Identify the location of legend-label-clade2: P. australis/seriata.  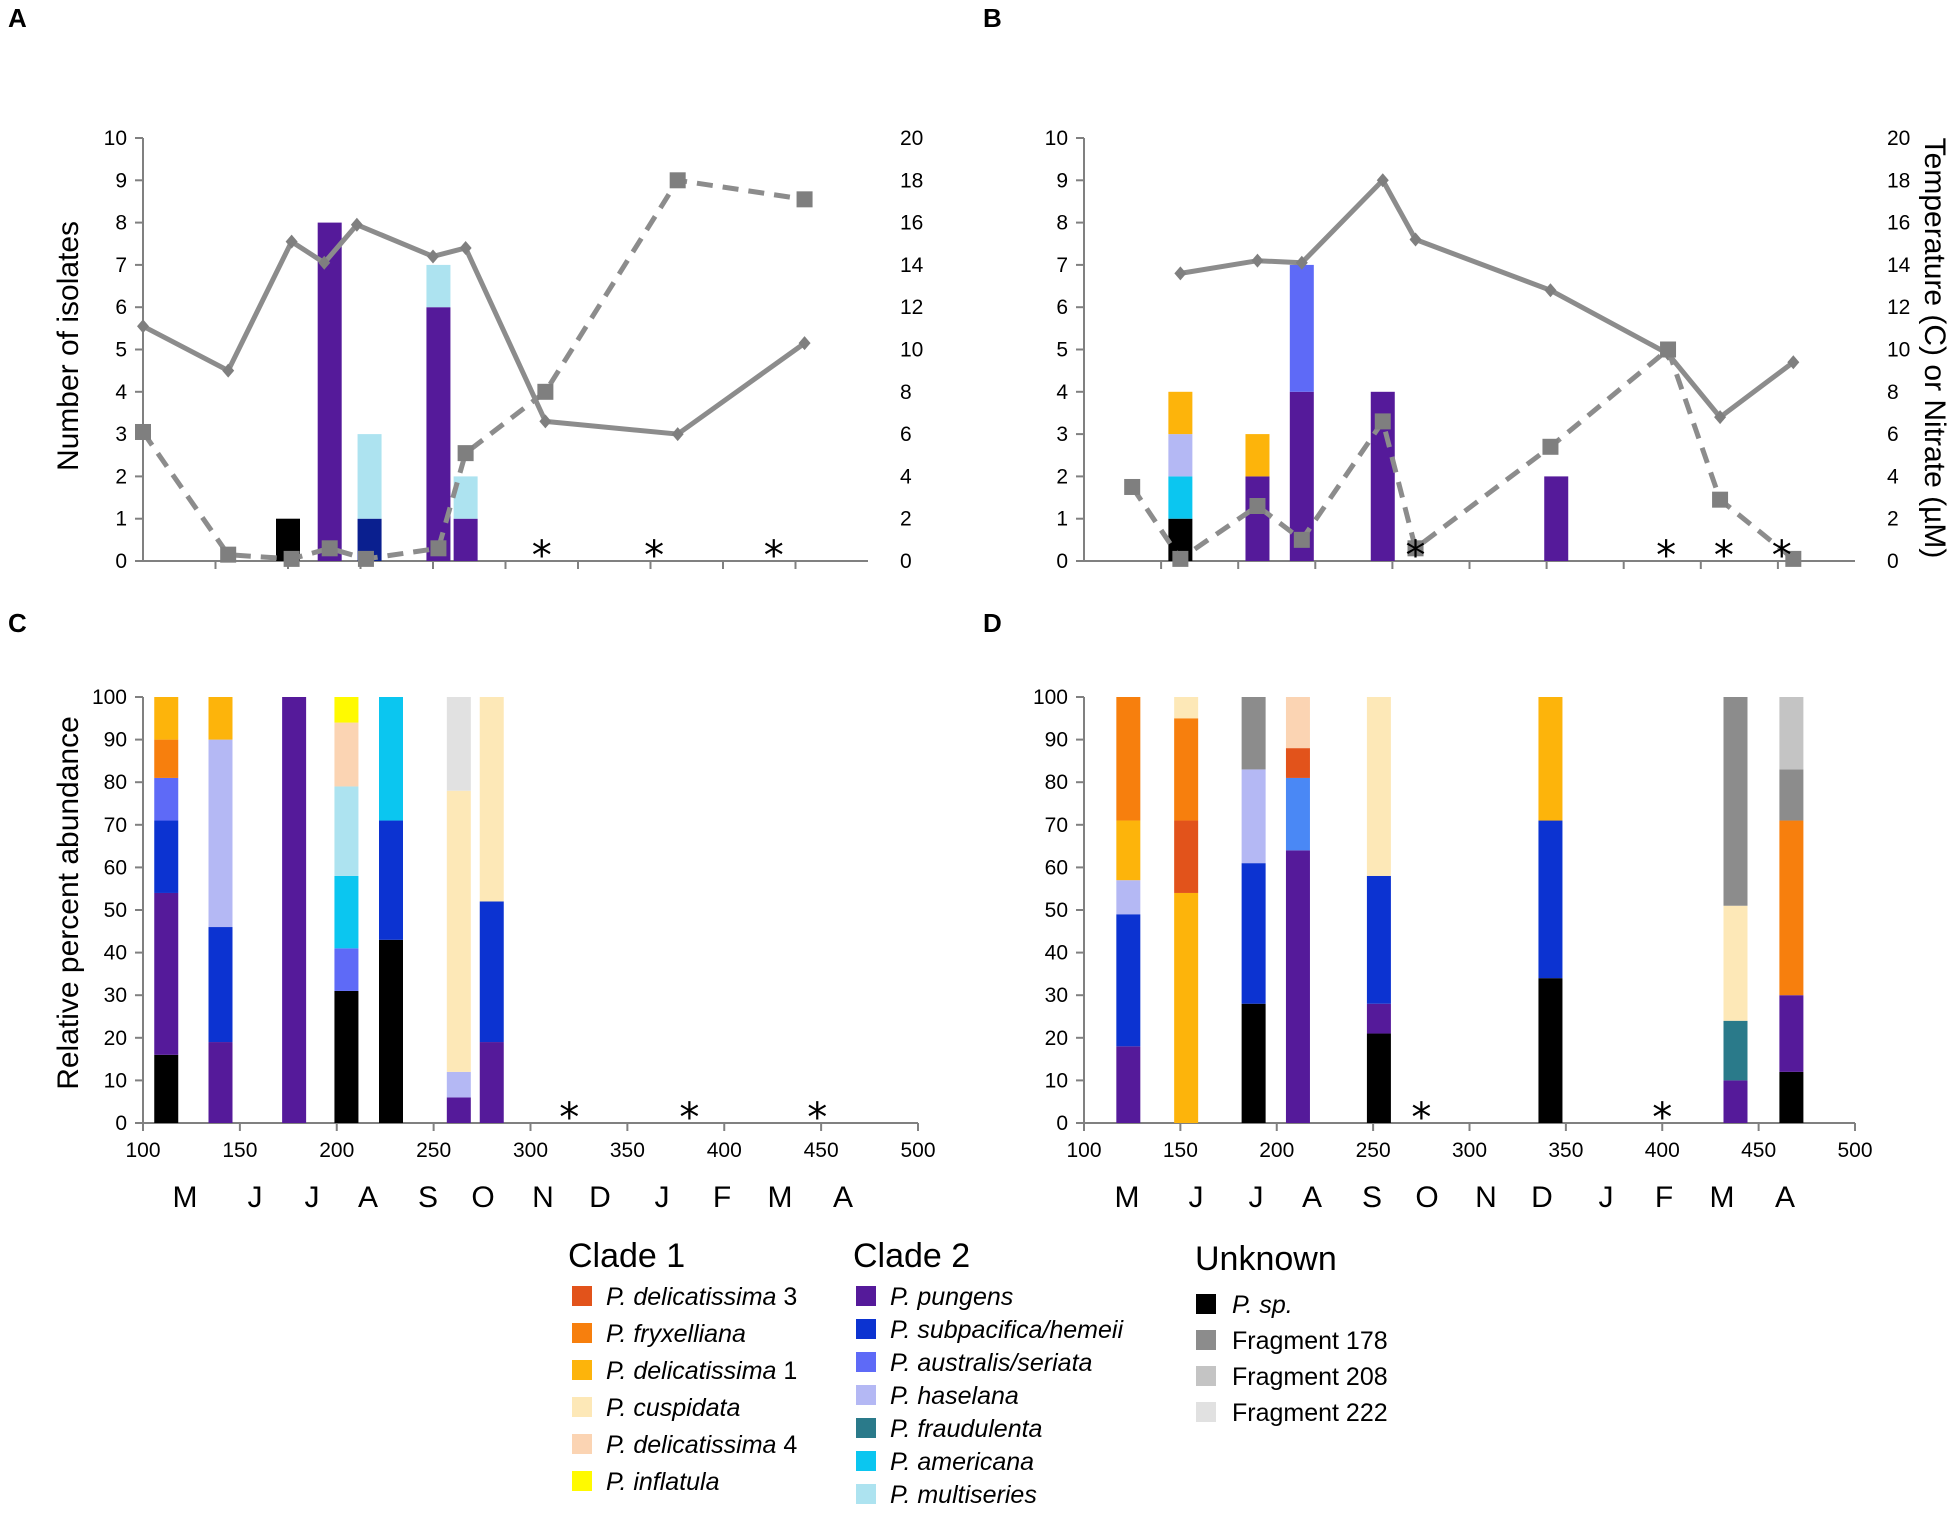
(991, 1363).